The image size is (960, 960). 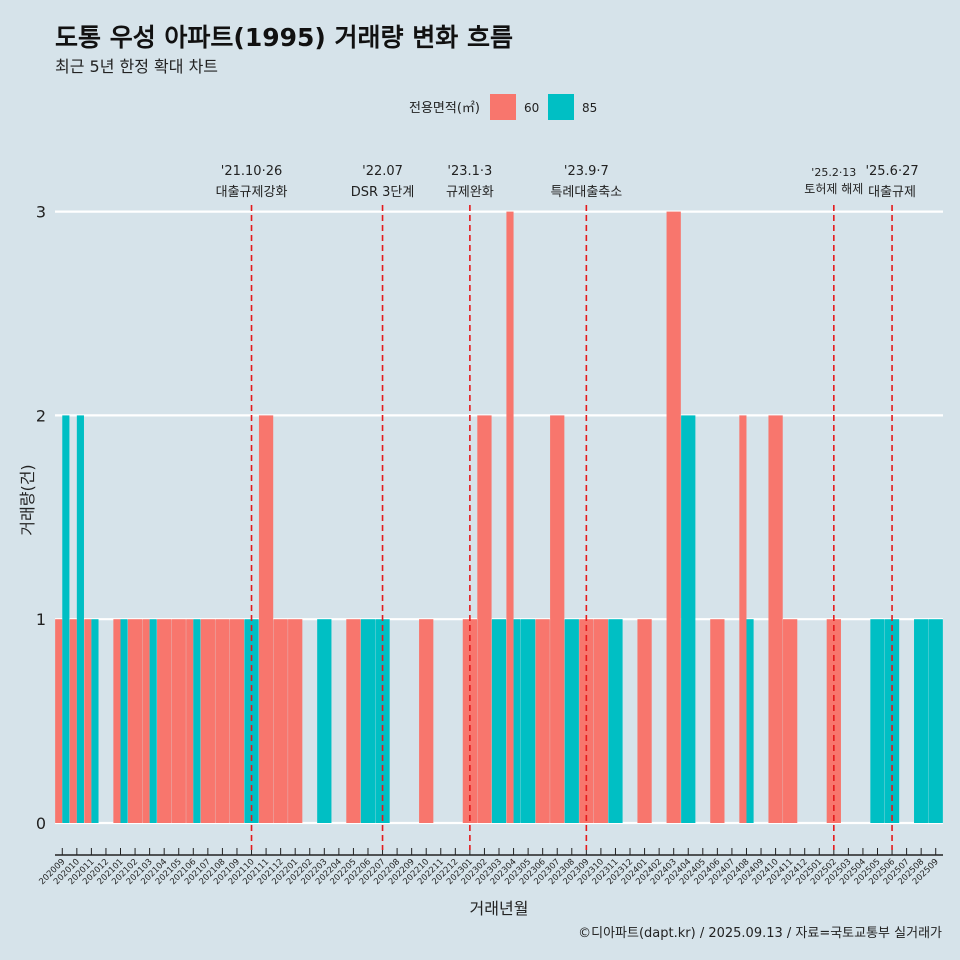 I want to click on legend-label-60: 60, so click(x=531, y=108).